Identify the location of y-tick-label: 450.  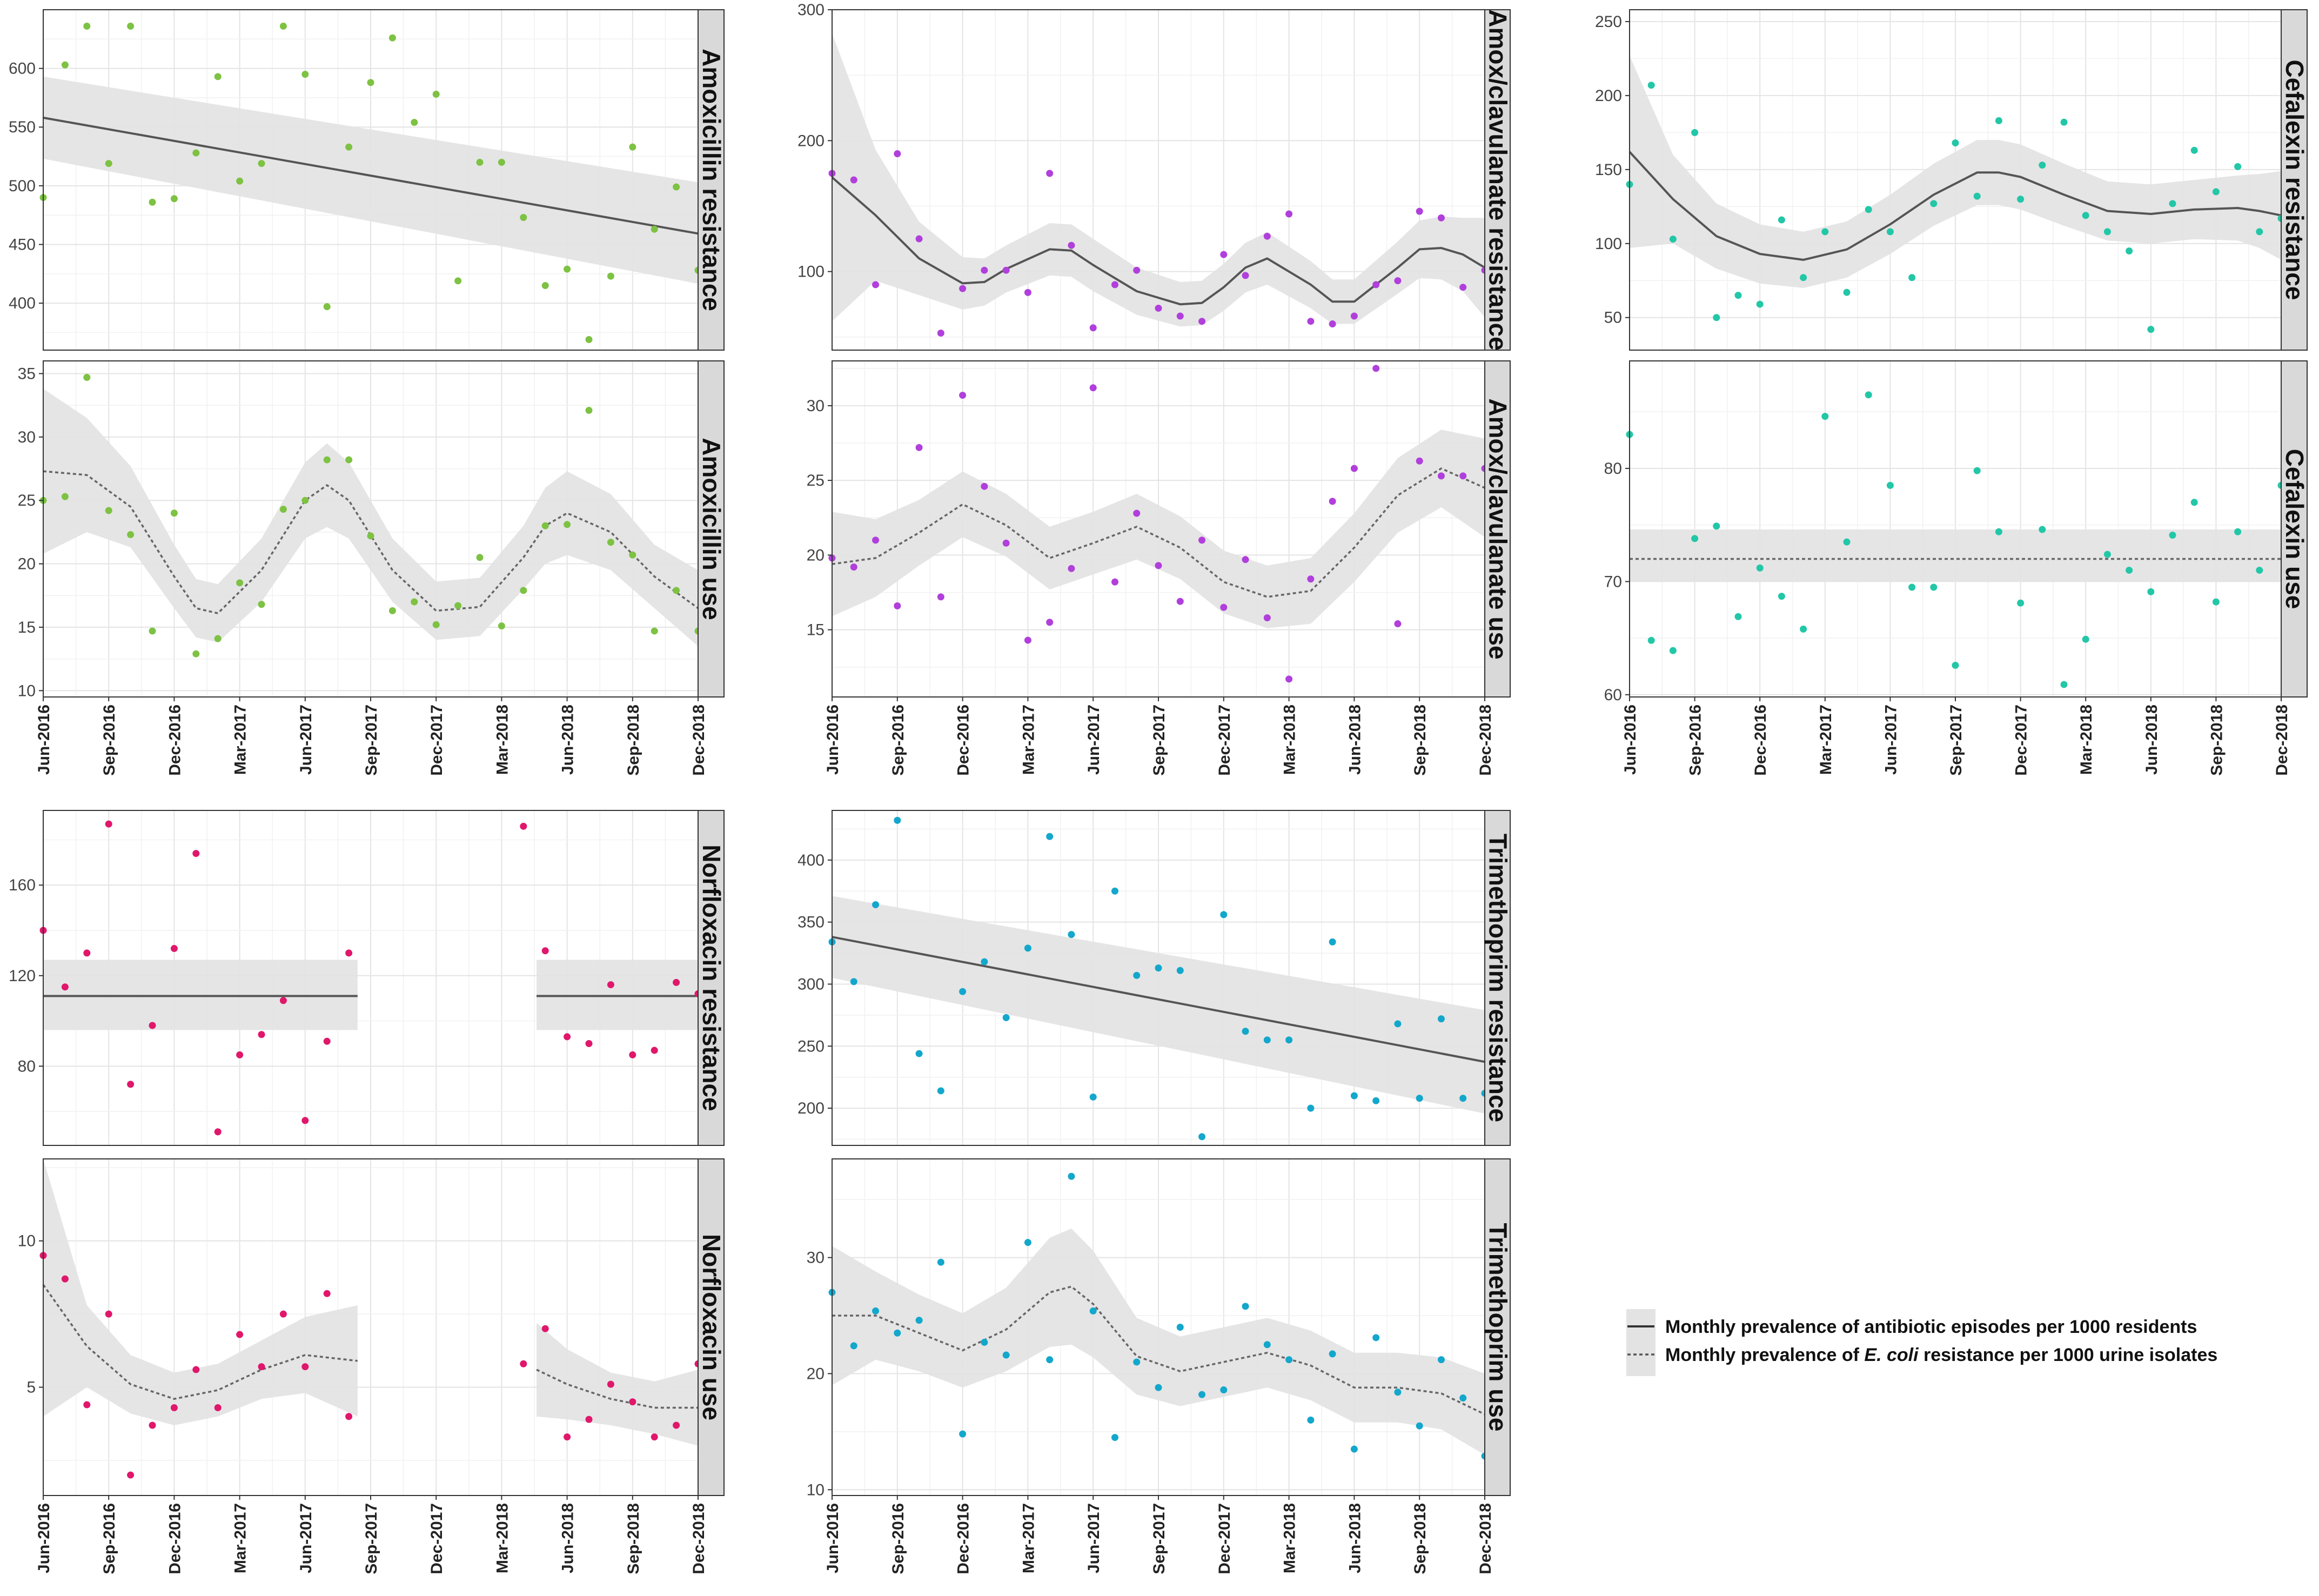
(22, 244).